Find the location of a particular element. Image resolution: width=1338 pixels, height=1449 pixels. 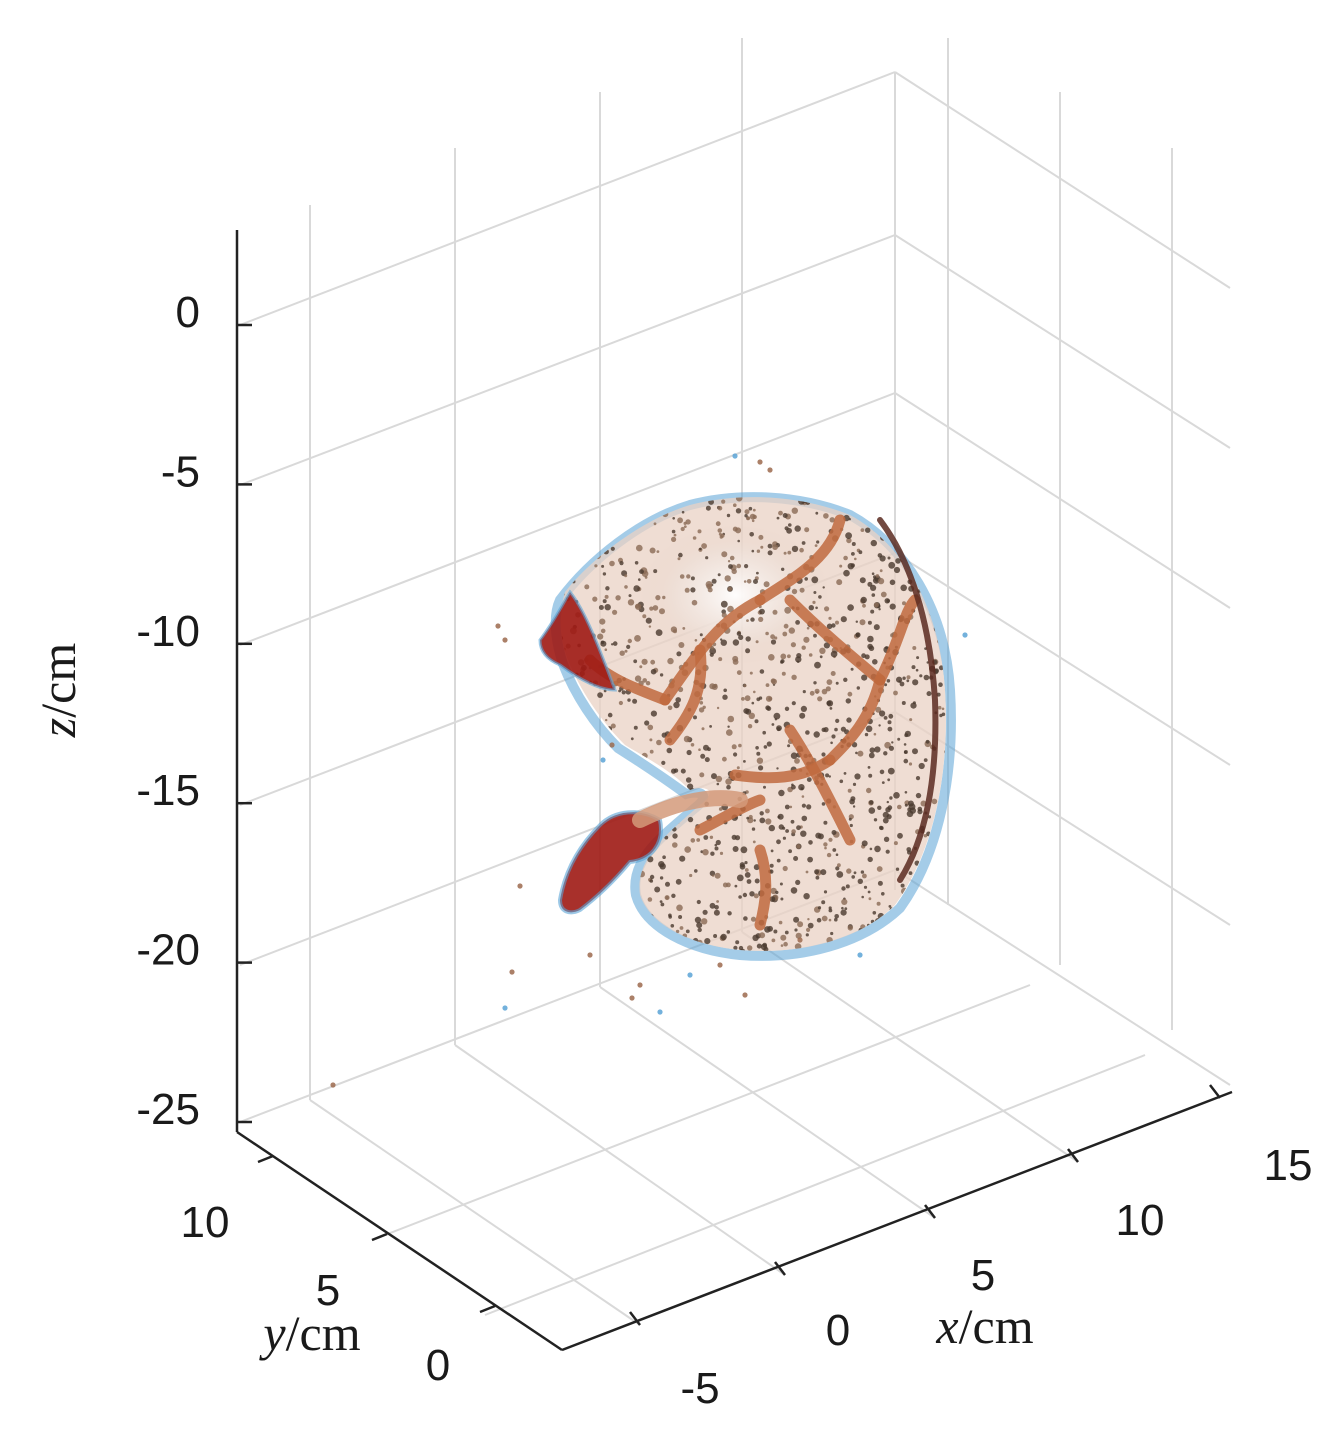

x-tick-label: 0 is located at coordinates (838, 1330).